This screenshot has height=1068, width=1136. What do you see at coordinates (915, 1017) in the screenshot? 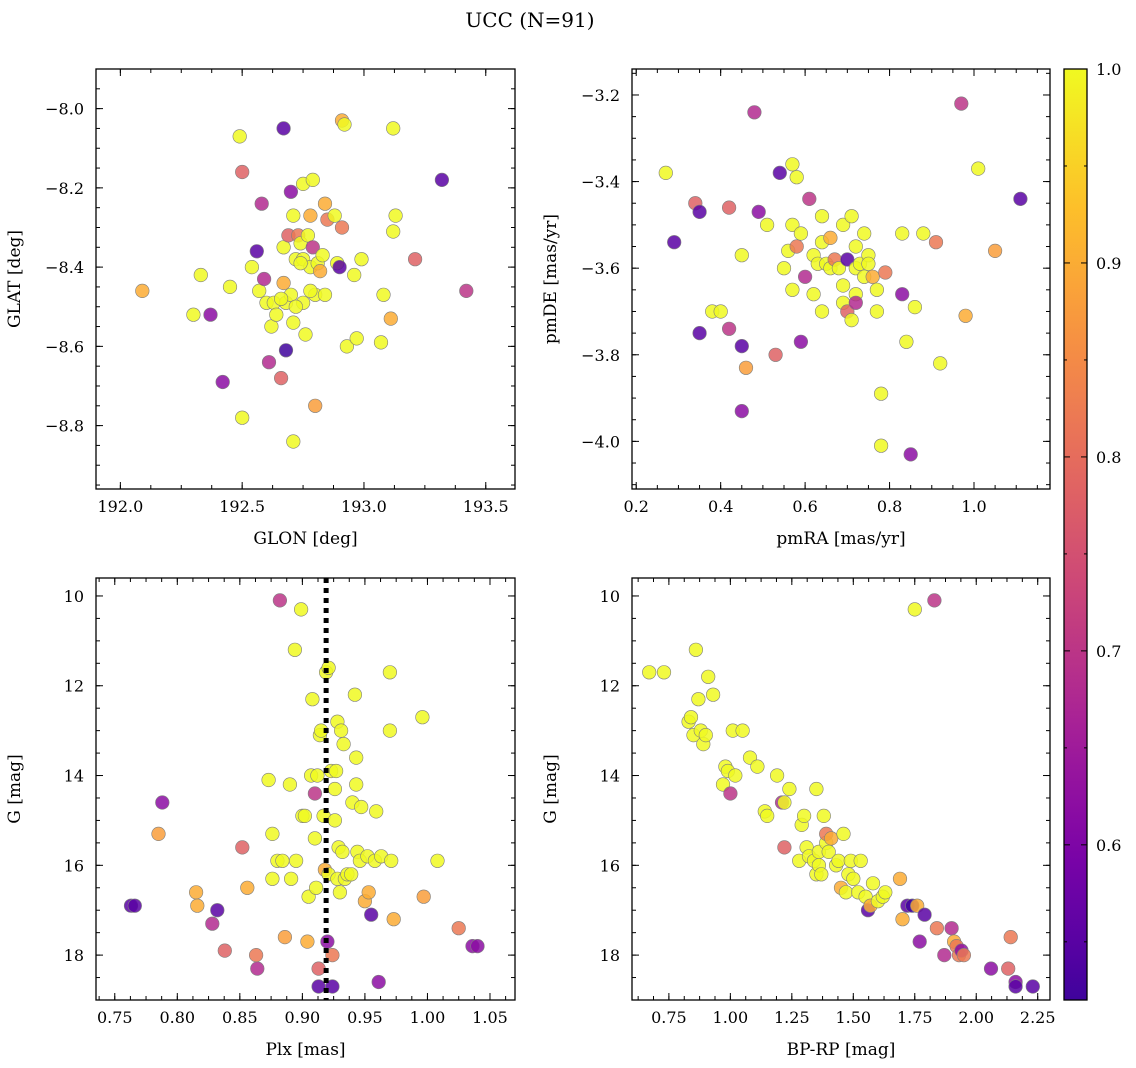
I see `x-tick-label: 1.75` at bounding box center [915, 1017].